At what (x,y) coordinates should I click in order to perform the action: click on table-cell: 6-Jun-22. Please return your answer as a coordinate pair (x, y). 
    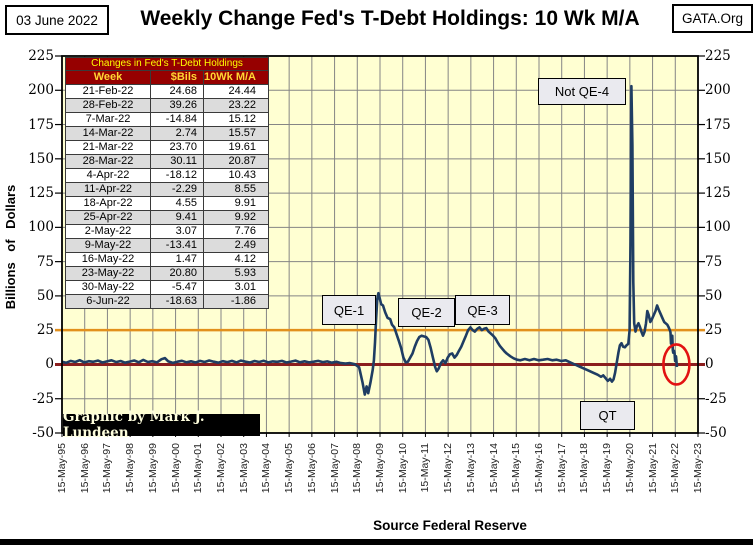
    Looking at the image, I should click on (108, 301).